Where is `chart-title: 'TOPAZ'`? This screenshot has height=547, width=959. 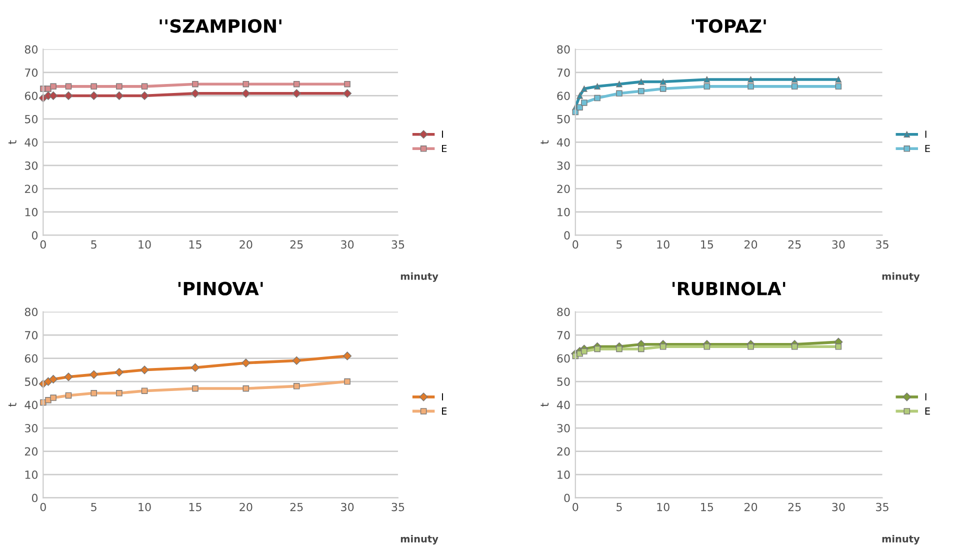
chart-title: 'TOPAZ' is located at coordinates (729, 26).